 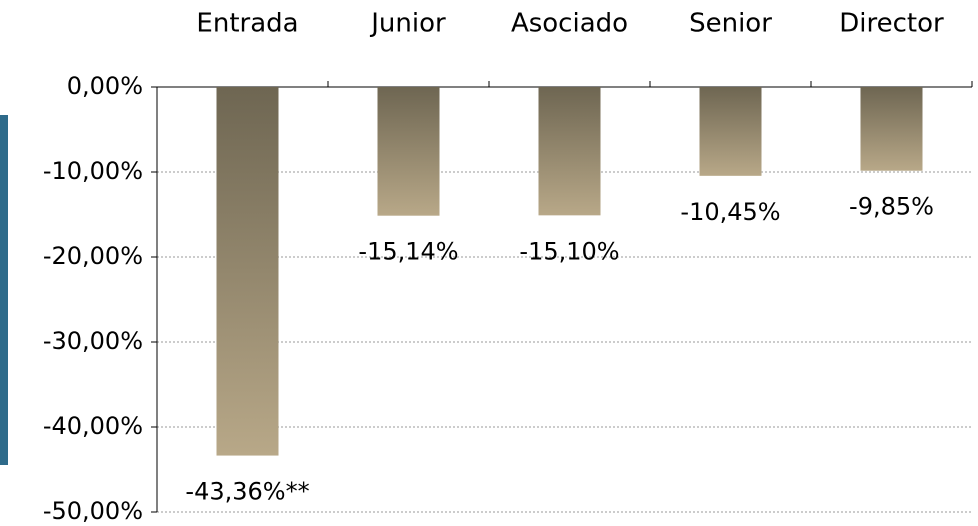 I want to click on y-tick-label: -50,00%, so click(x=93, y=511).